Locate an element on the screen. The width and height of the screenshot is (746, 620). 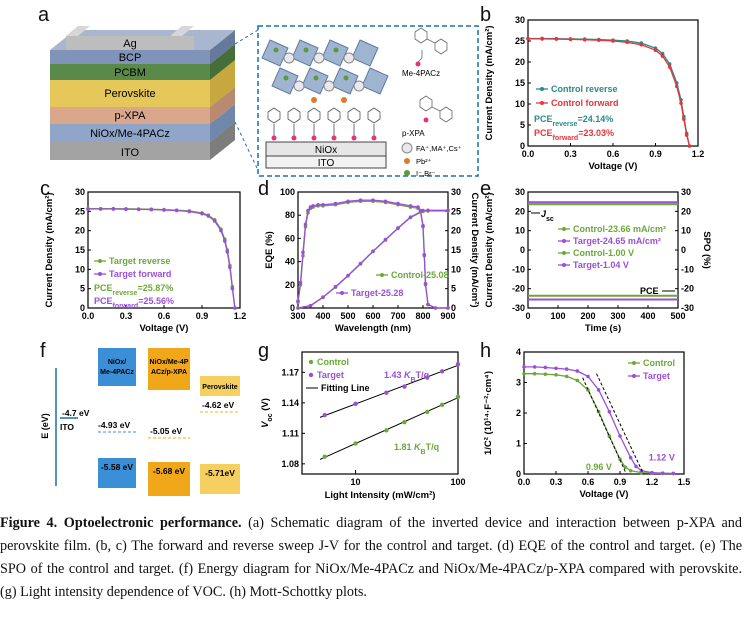
series-g1-point is located at coordinates (386, 392).